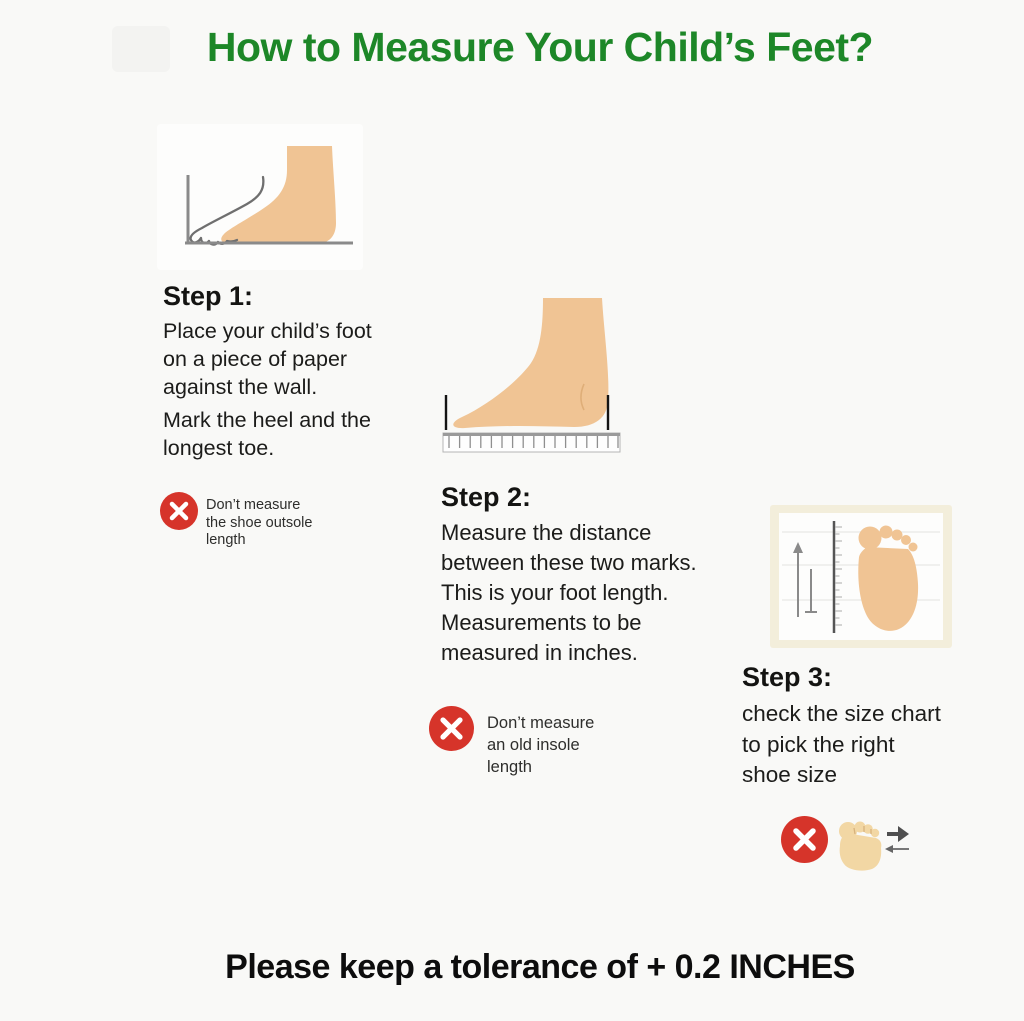  I want to click on warning-line: the shoe outsole, so click(259, 522).